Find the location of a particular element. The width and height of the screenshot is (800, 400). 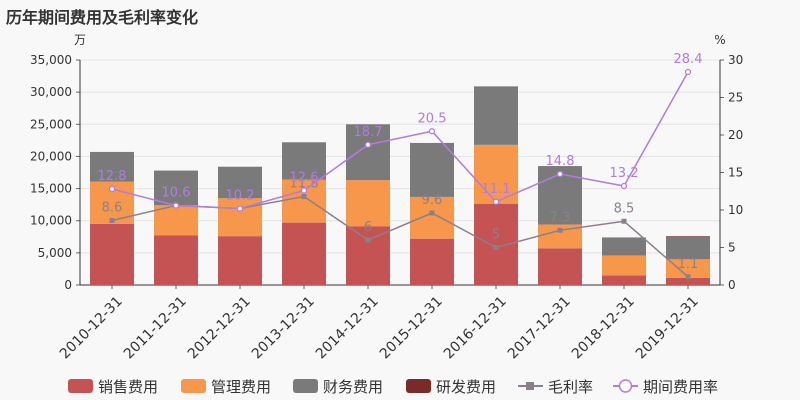

x-tick-label: 2018-12-31 is located at coordinates (603, 327).